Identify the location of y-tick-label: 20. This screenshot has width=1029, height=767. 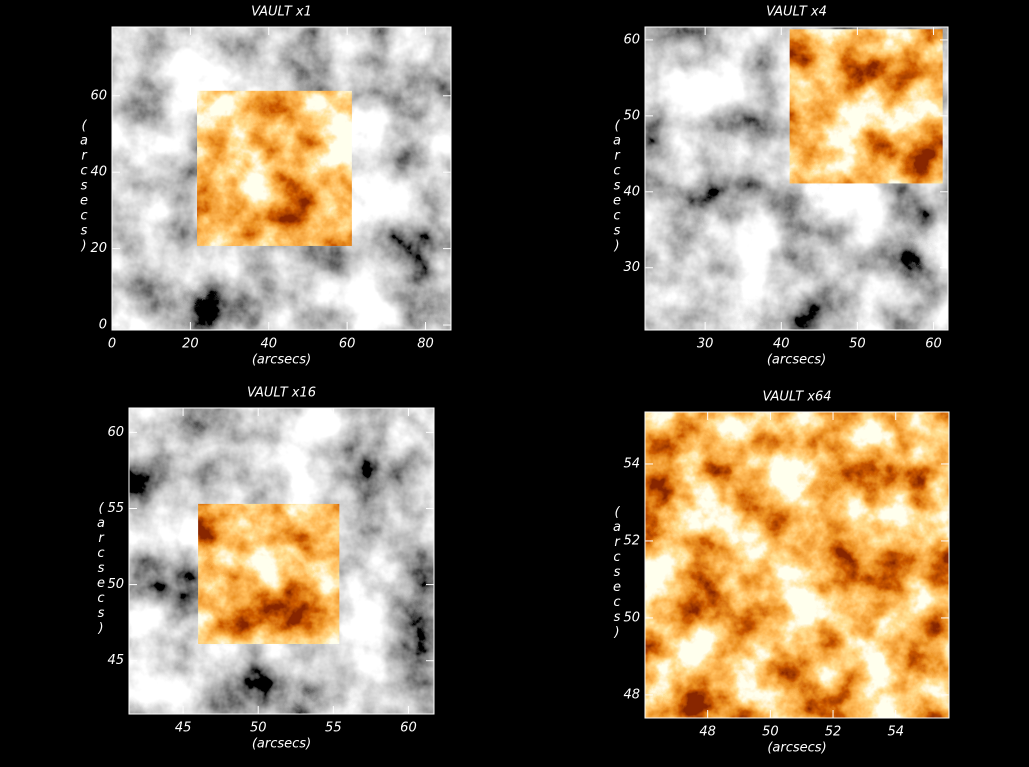
(98, 248).